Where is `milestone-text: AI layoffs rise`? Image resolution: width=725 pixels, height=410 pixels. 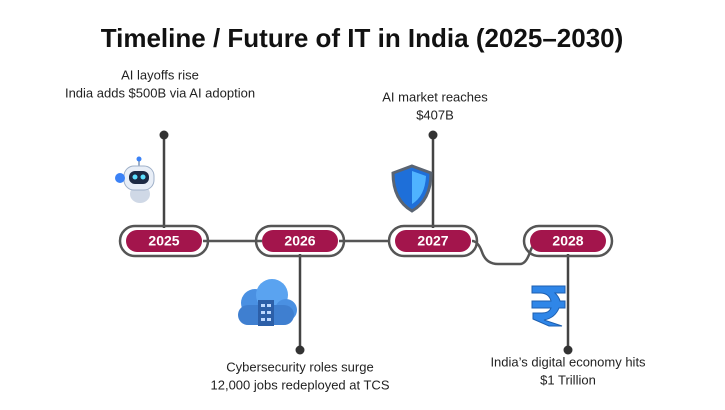 milestone-text: AI layoffs rise is located at coordinates (160, 74).